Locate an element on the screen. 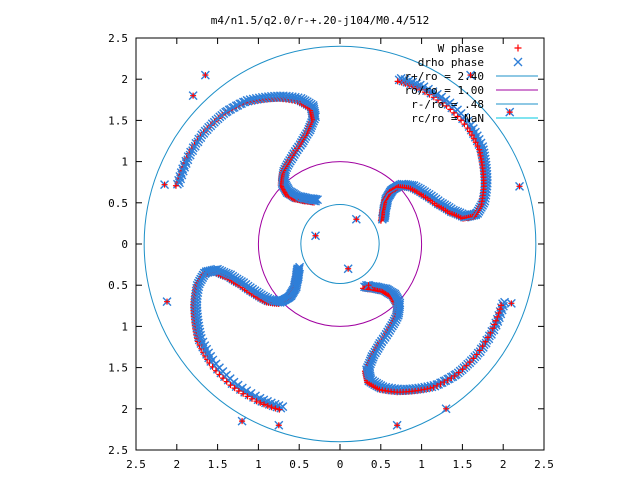  y-tick-label-8: 1.5 is located at coordinates (118, 120).